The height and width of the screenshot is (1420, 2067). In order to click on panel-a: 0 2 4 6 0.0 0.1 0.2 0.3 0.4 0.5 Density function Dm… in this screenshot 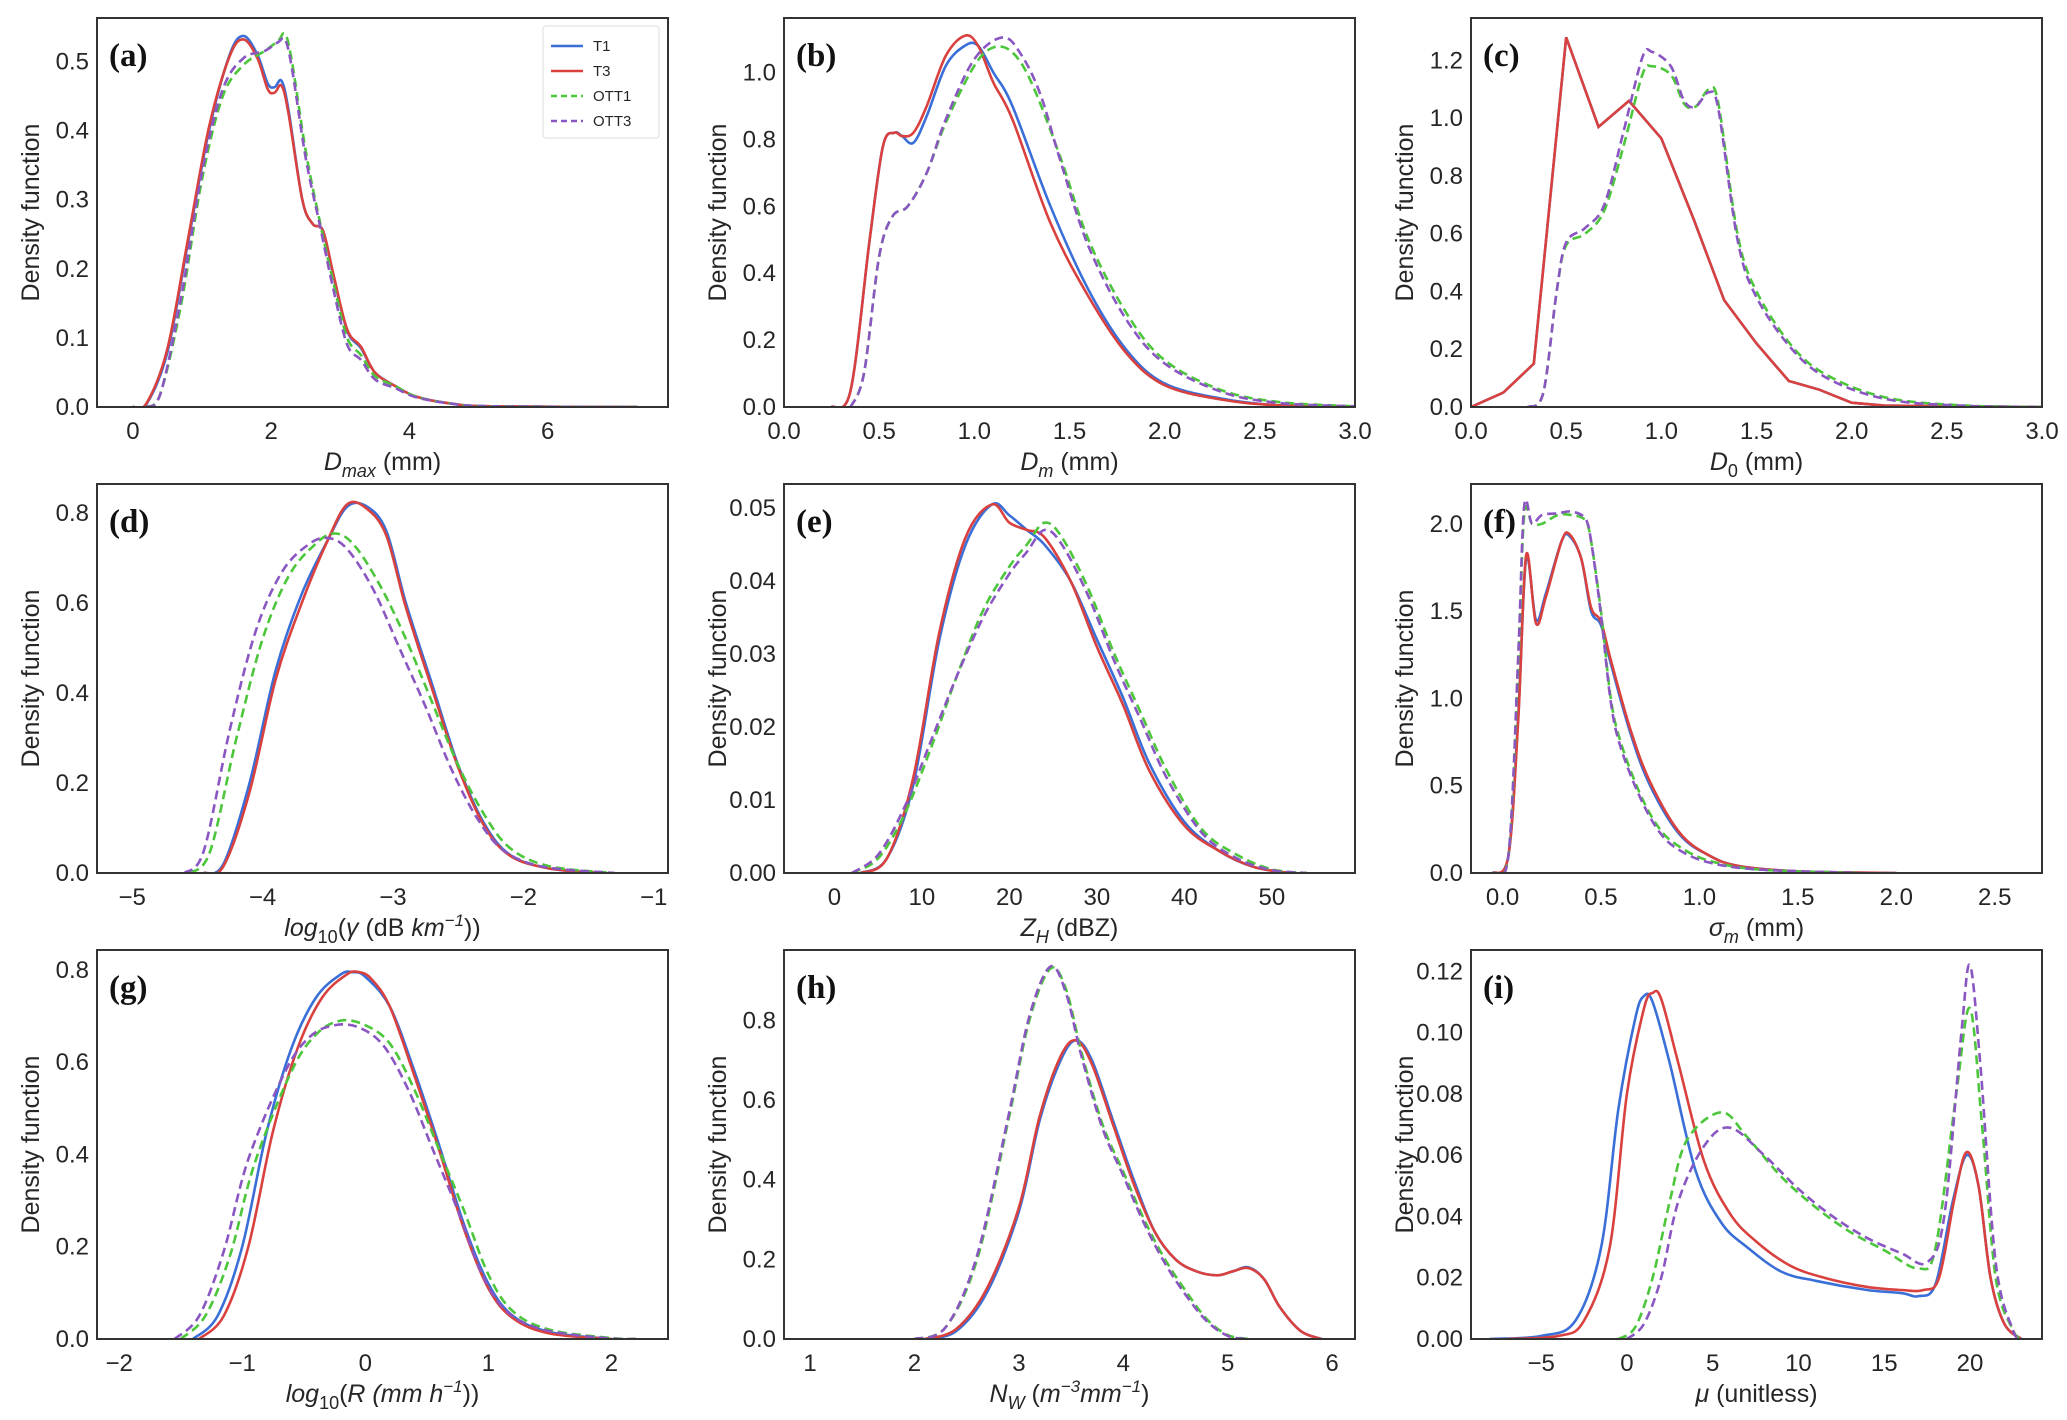, I will do `click(343, 249)`.